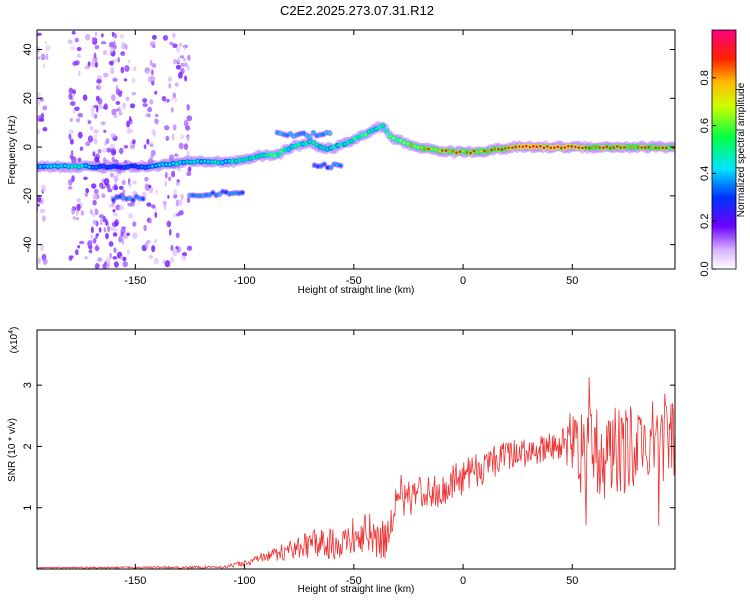 Image resolution: width=750 pixels, height=600 pixels. I want to click on x-tick-label: 0, so click(463, 281).